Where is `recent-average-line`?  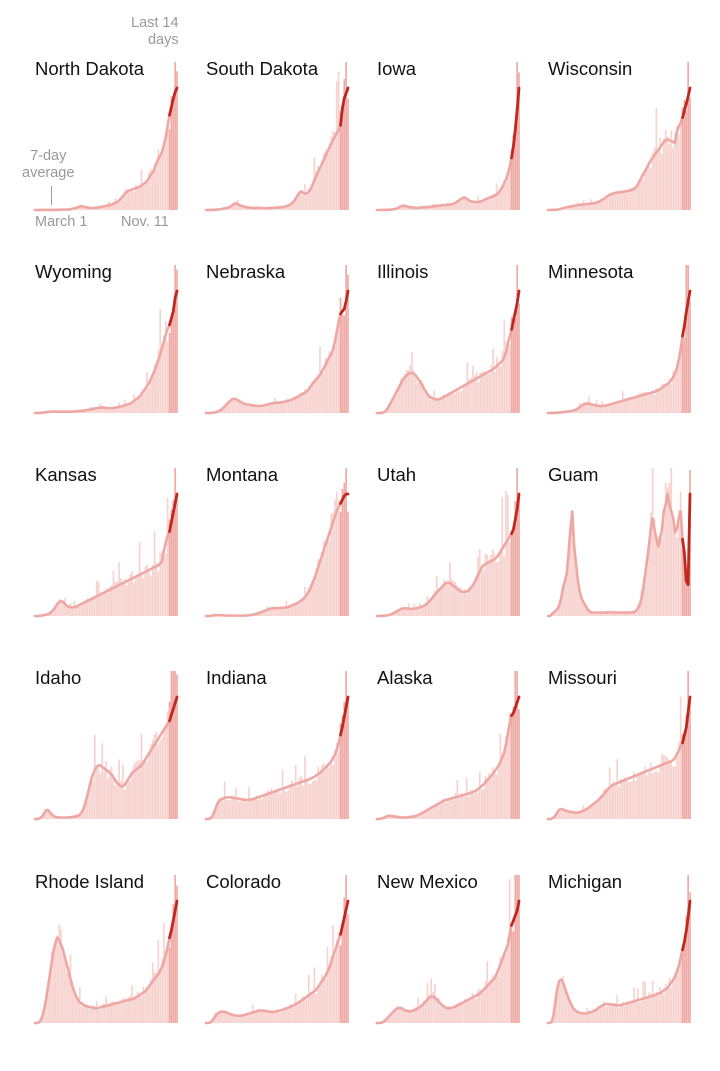 recent-average-line is located at coordinates (515, 310).